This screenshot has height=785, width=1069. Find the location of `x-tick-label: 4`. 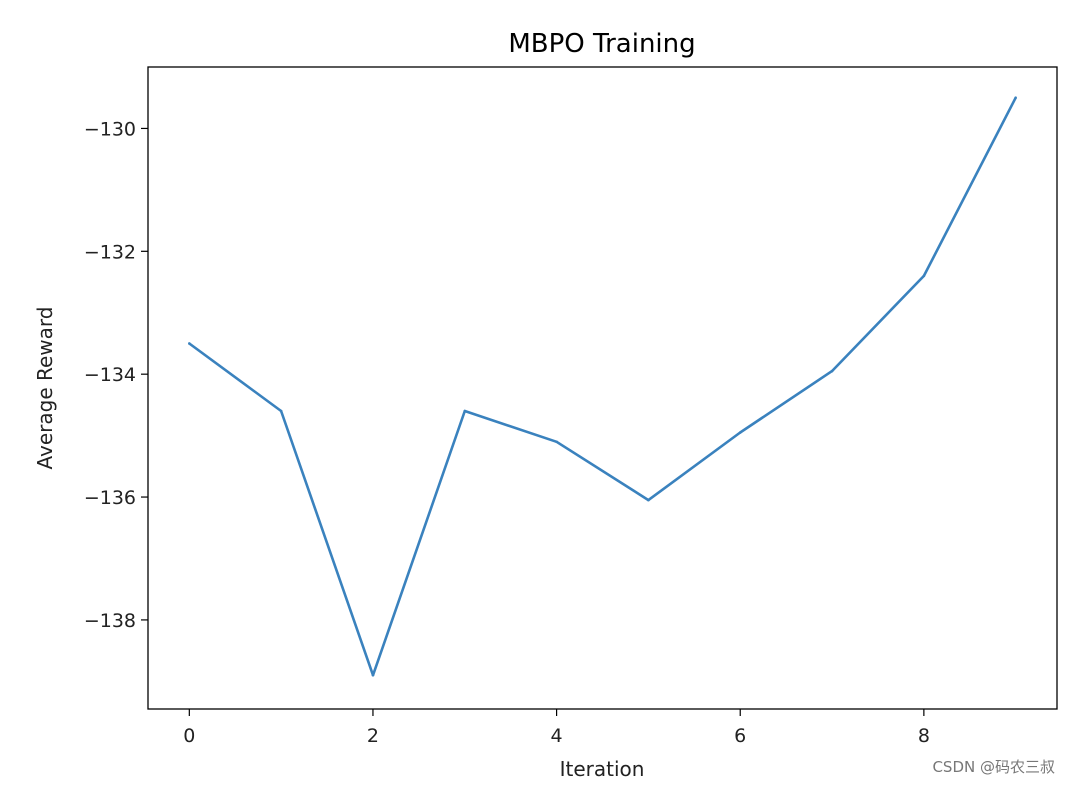

x-tick-label: 4 is located at coordinates (557, 736).